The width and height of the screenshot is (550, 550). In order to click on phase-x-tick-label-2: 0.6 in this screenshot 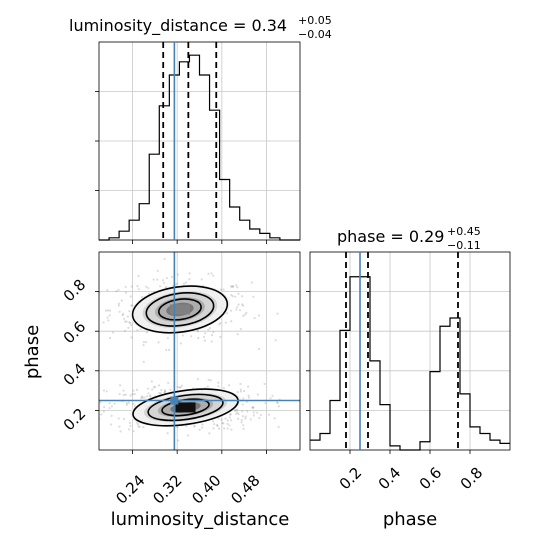, I will do `click(431, 479)`.